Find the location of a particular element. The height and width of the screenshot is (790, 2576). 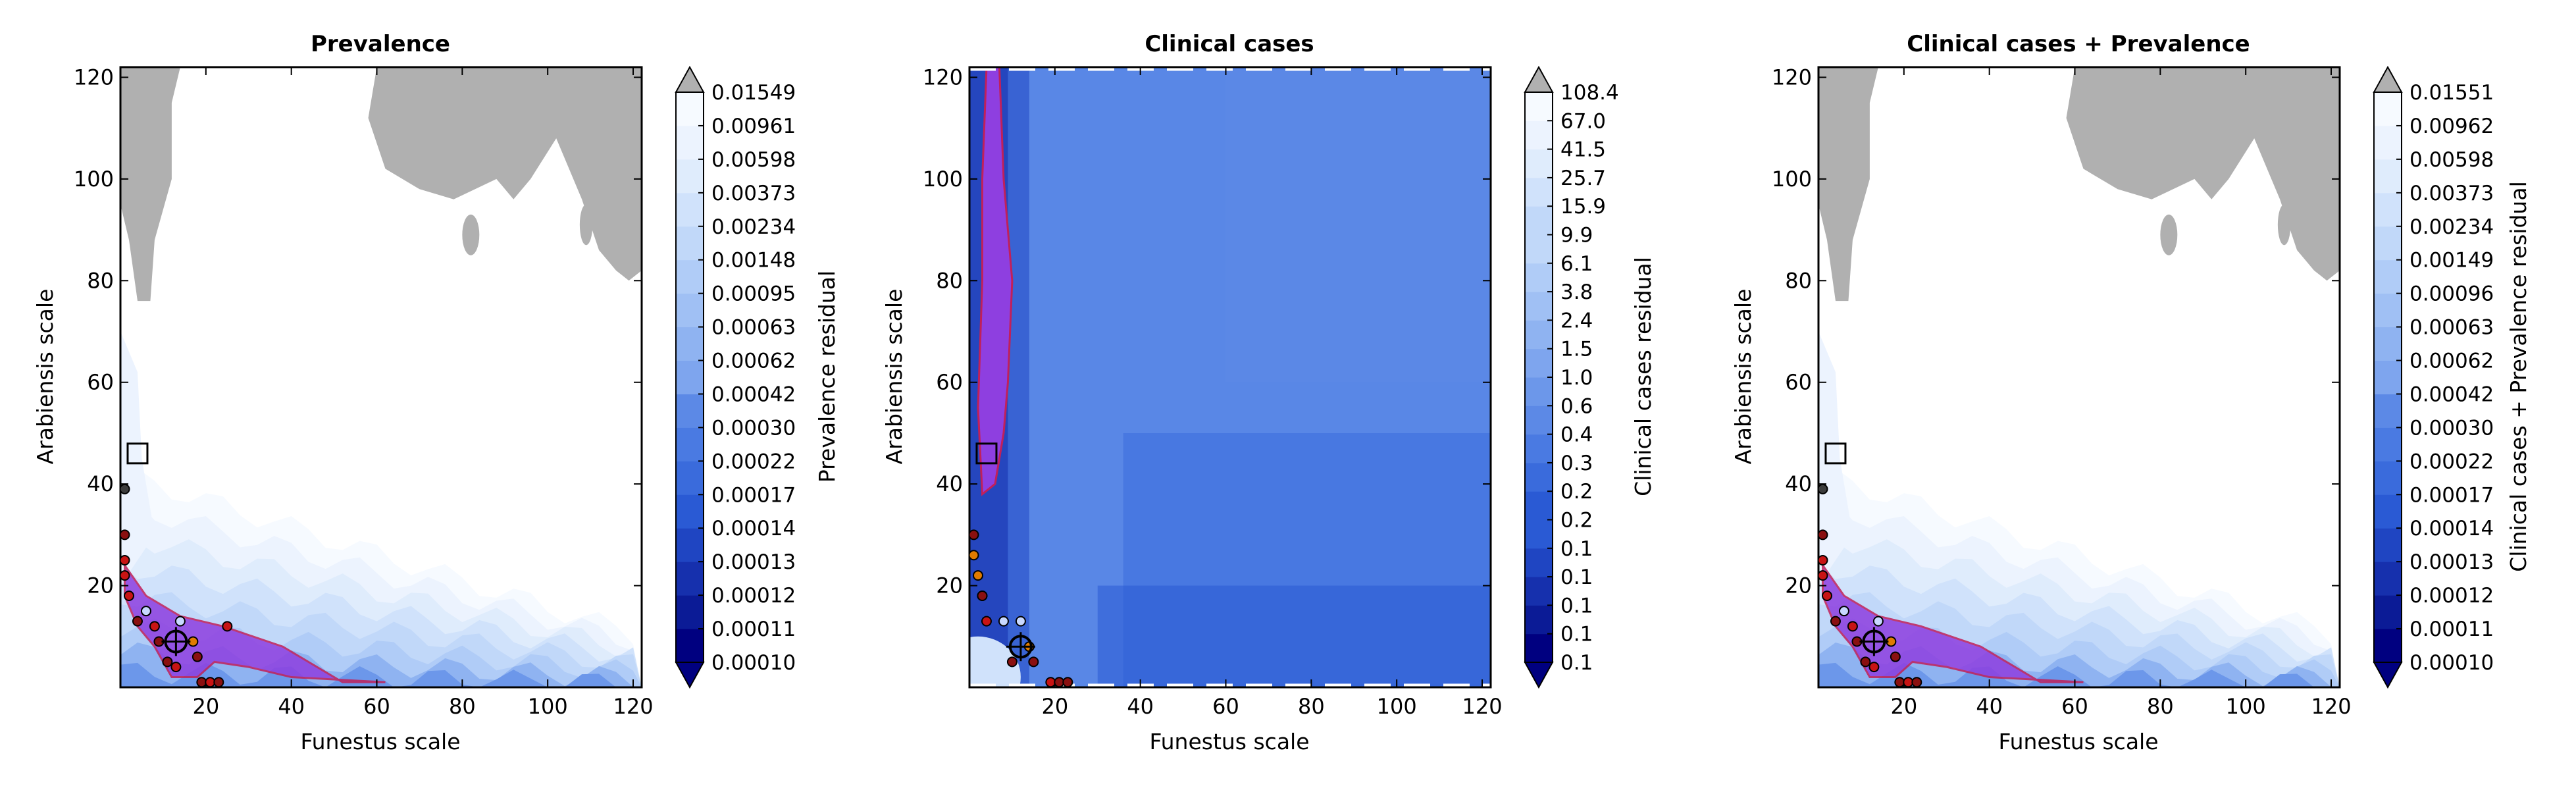

colorbar-tick-label: 0.00598 is located at coordinates (753, 160).